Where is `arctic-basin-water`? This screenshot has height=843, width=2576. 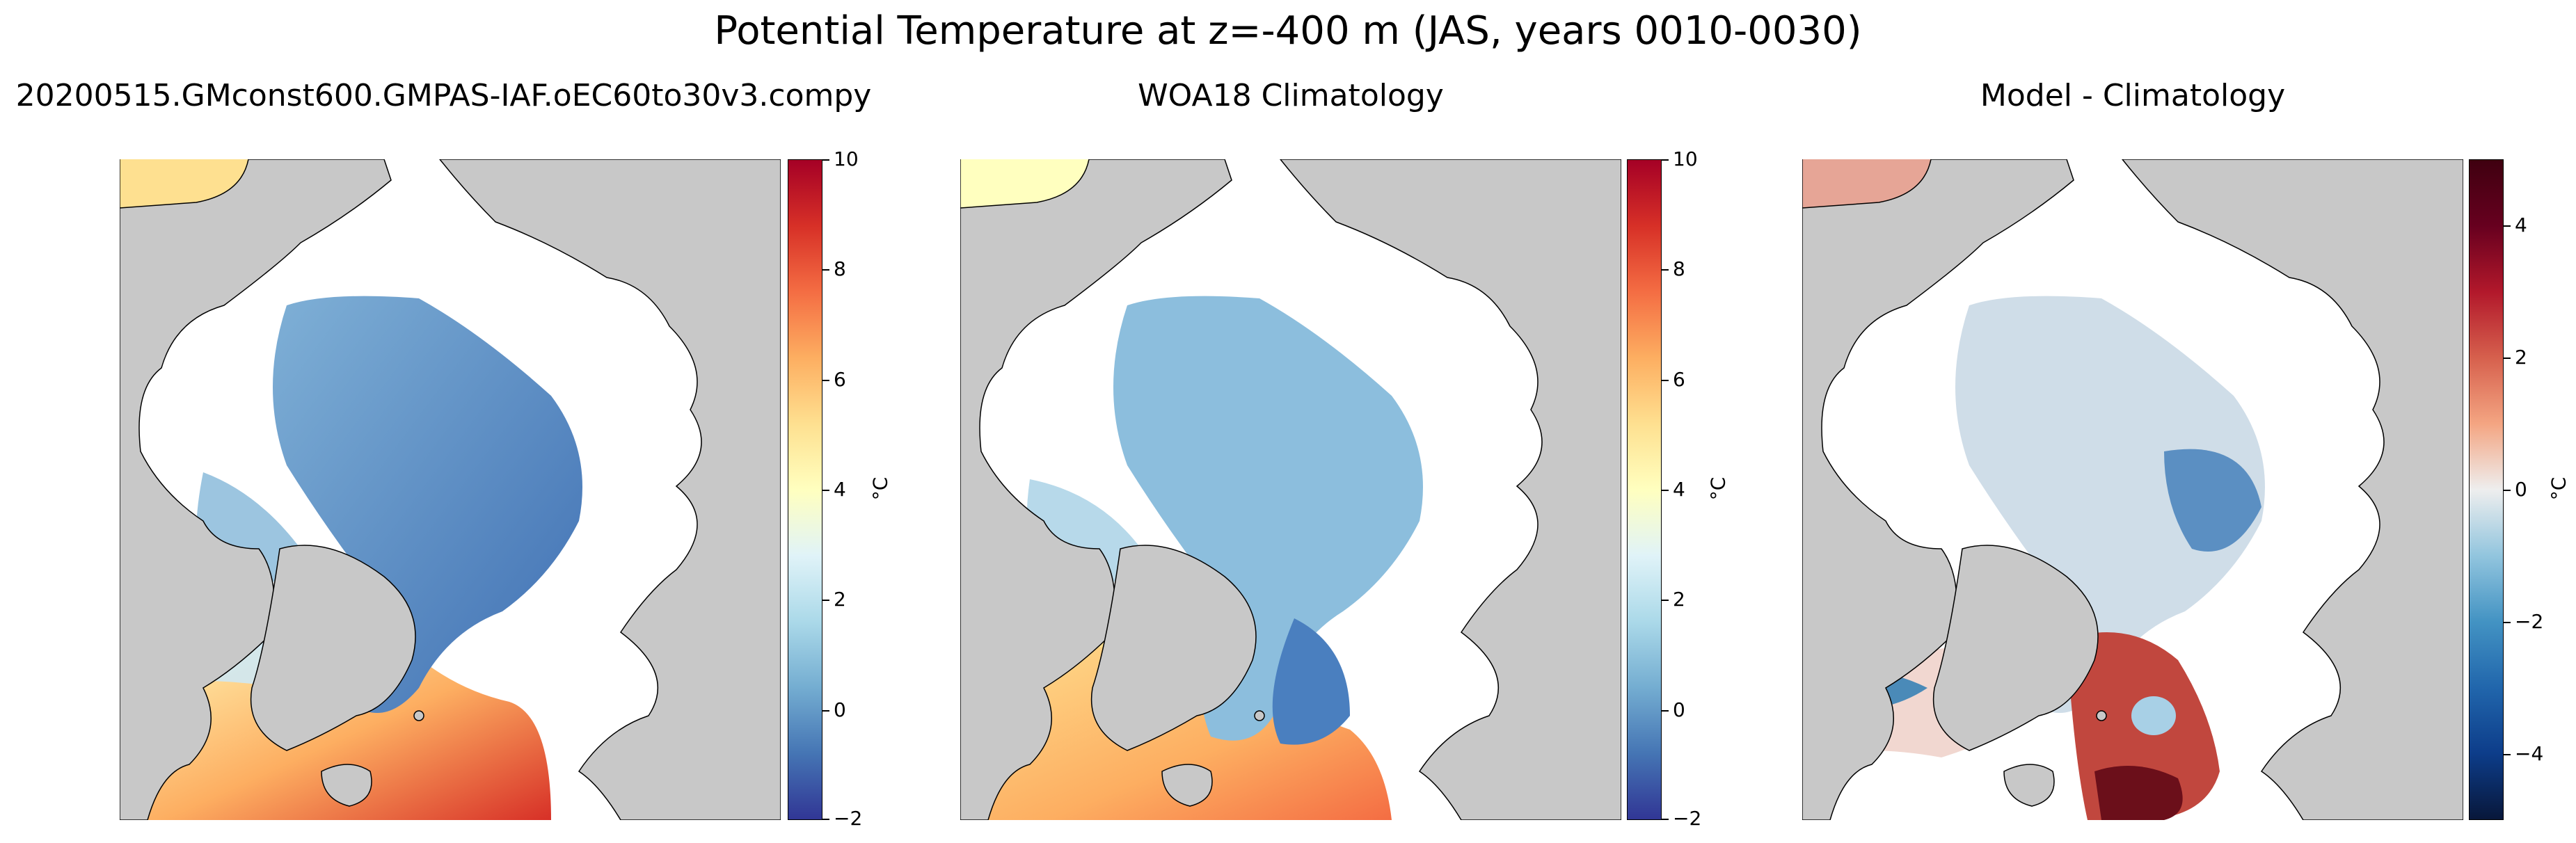 arctic-basin-water is located at coordinates (1268, 518).